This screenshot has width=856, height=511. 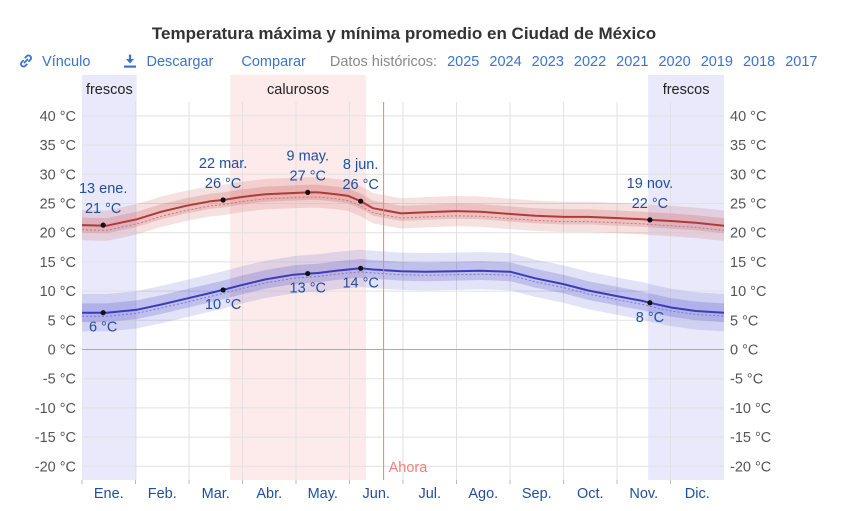 What do you see at coordinates (58, 234) in the screenshot?
I see `y-tick-label-left: 20 °C` at bounding box center [58, 234].